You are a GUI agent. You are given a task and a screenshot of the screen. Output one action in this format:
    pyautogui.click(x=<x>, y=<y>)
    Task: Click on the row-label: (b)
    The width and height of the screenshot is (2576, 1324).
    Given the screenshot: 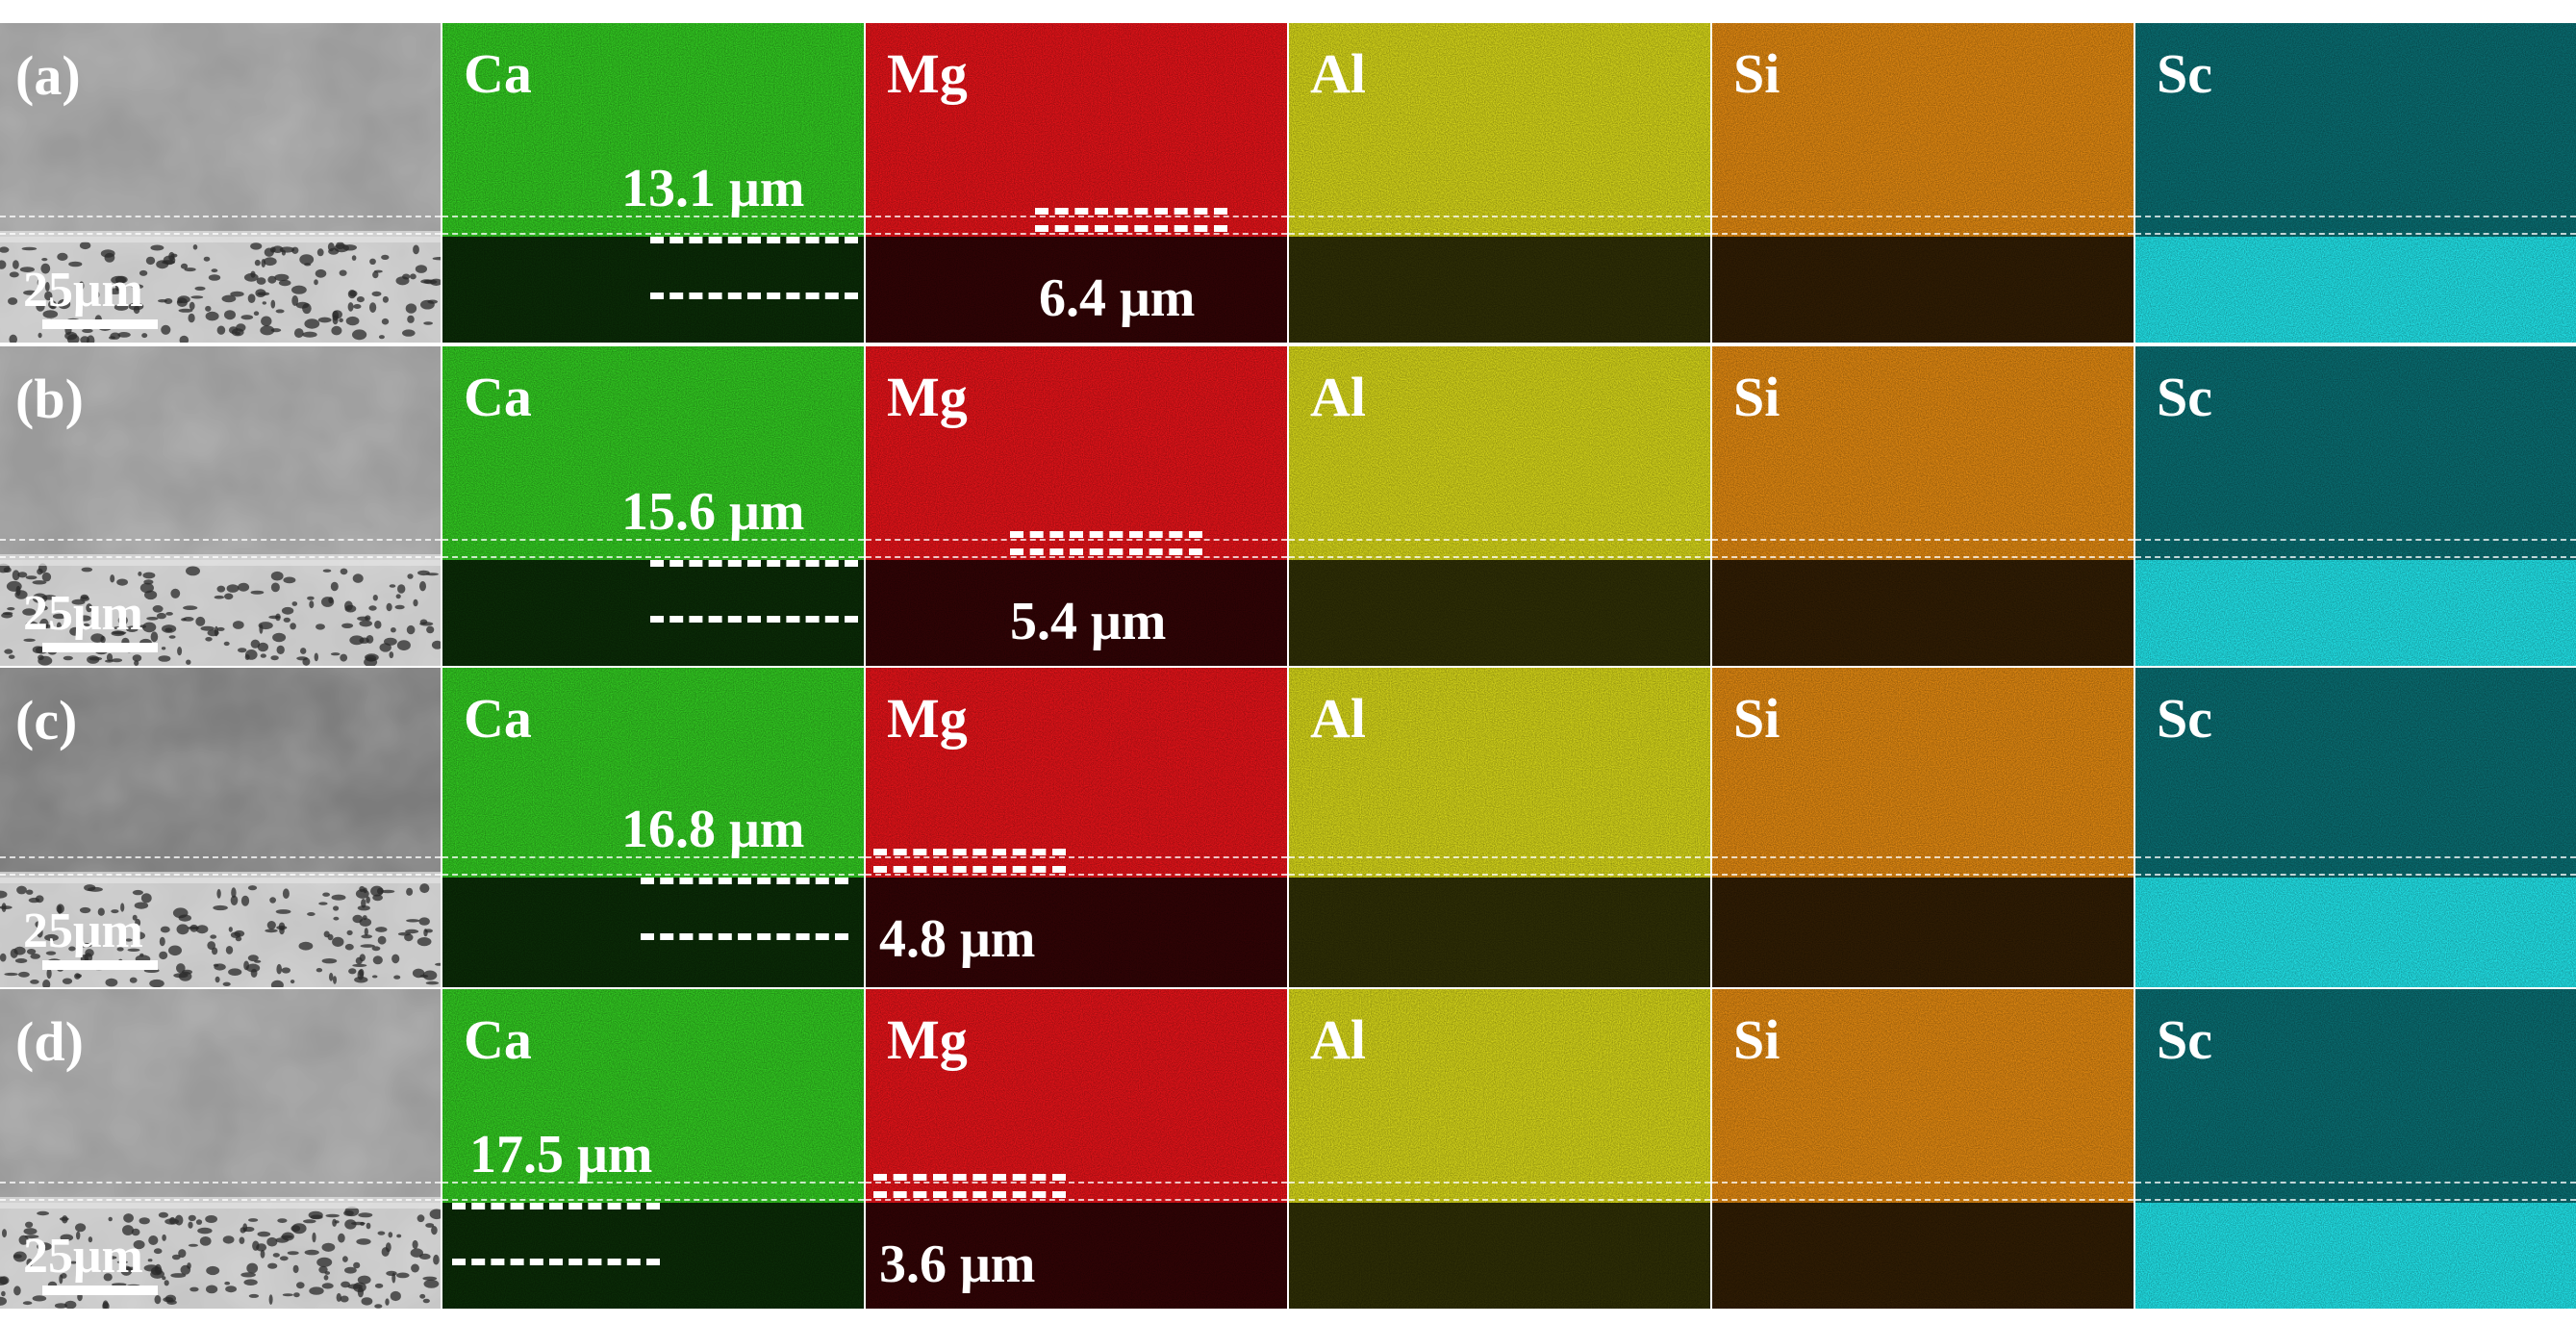 What is the action you would take?
    pyautogui.click(x=49, y=399)
    